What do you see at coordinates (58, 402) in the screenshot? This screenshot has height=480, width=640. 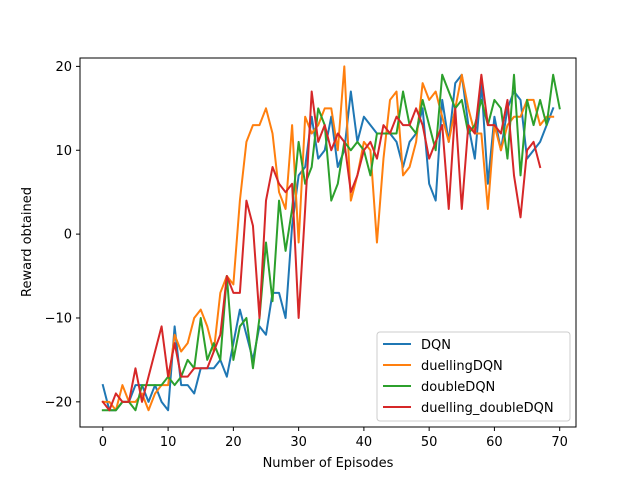 I see `y-tick-label: −20` at bounding box center [58, 402].